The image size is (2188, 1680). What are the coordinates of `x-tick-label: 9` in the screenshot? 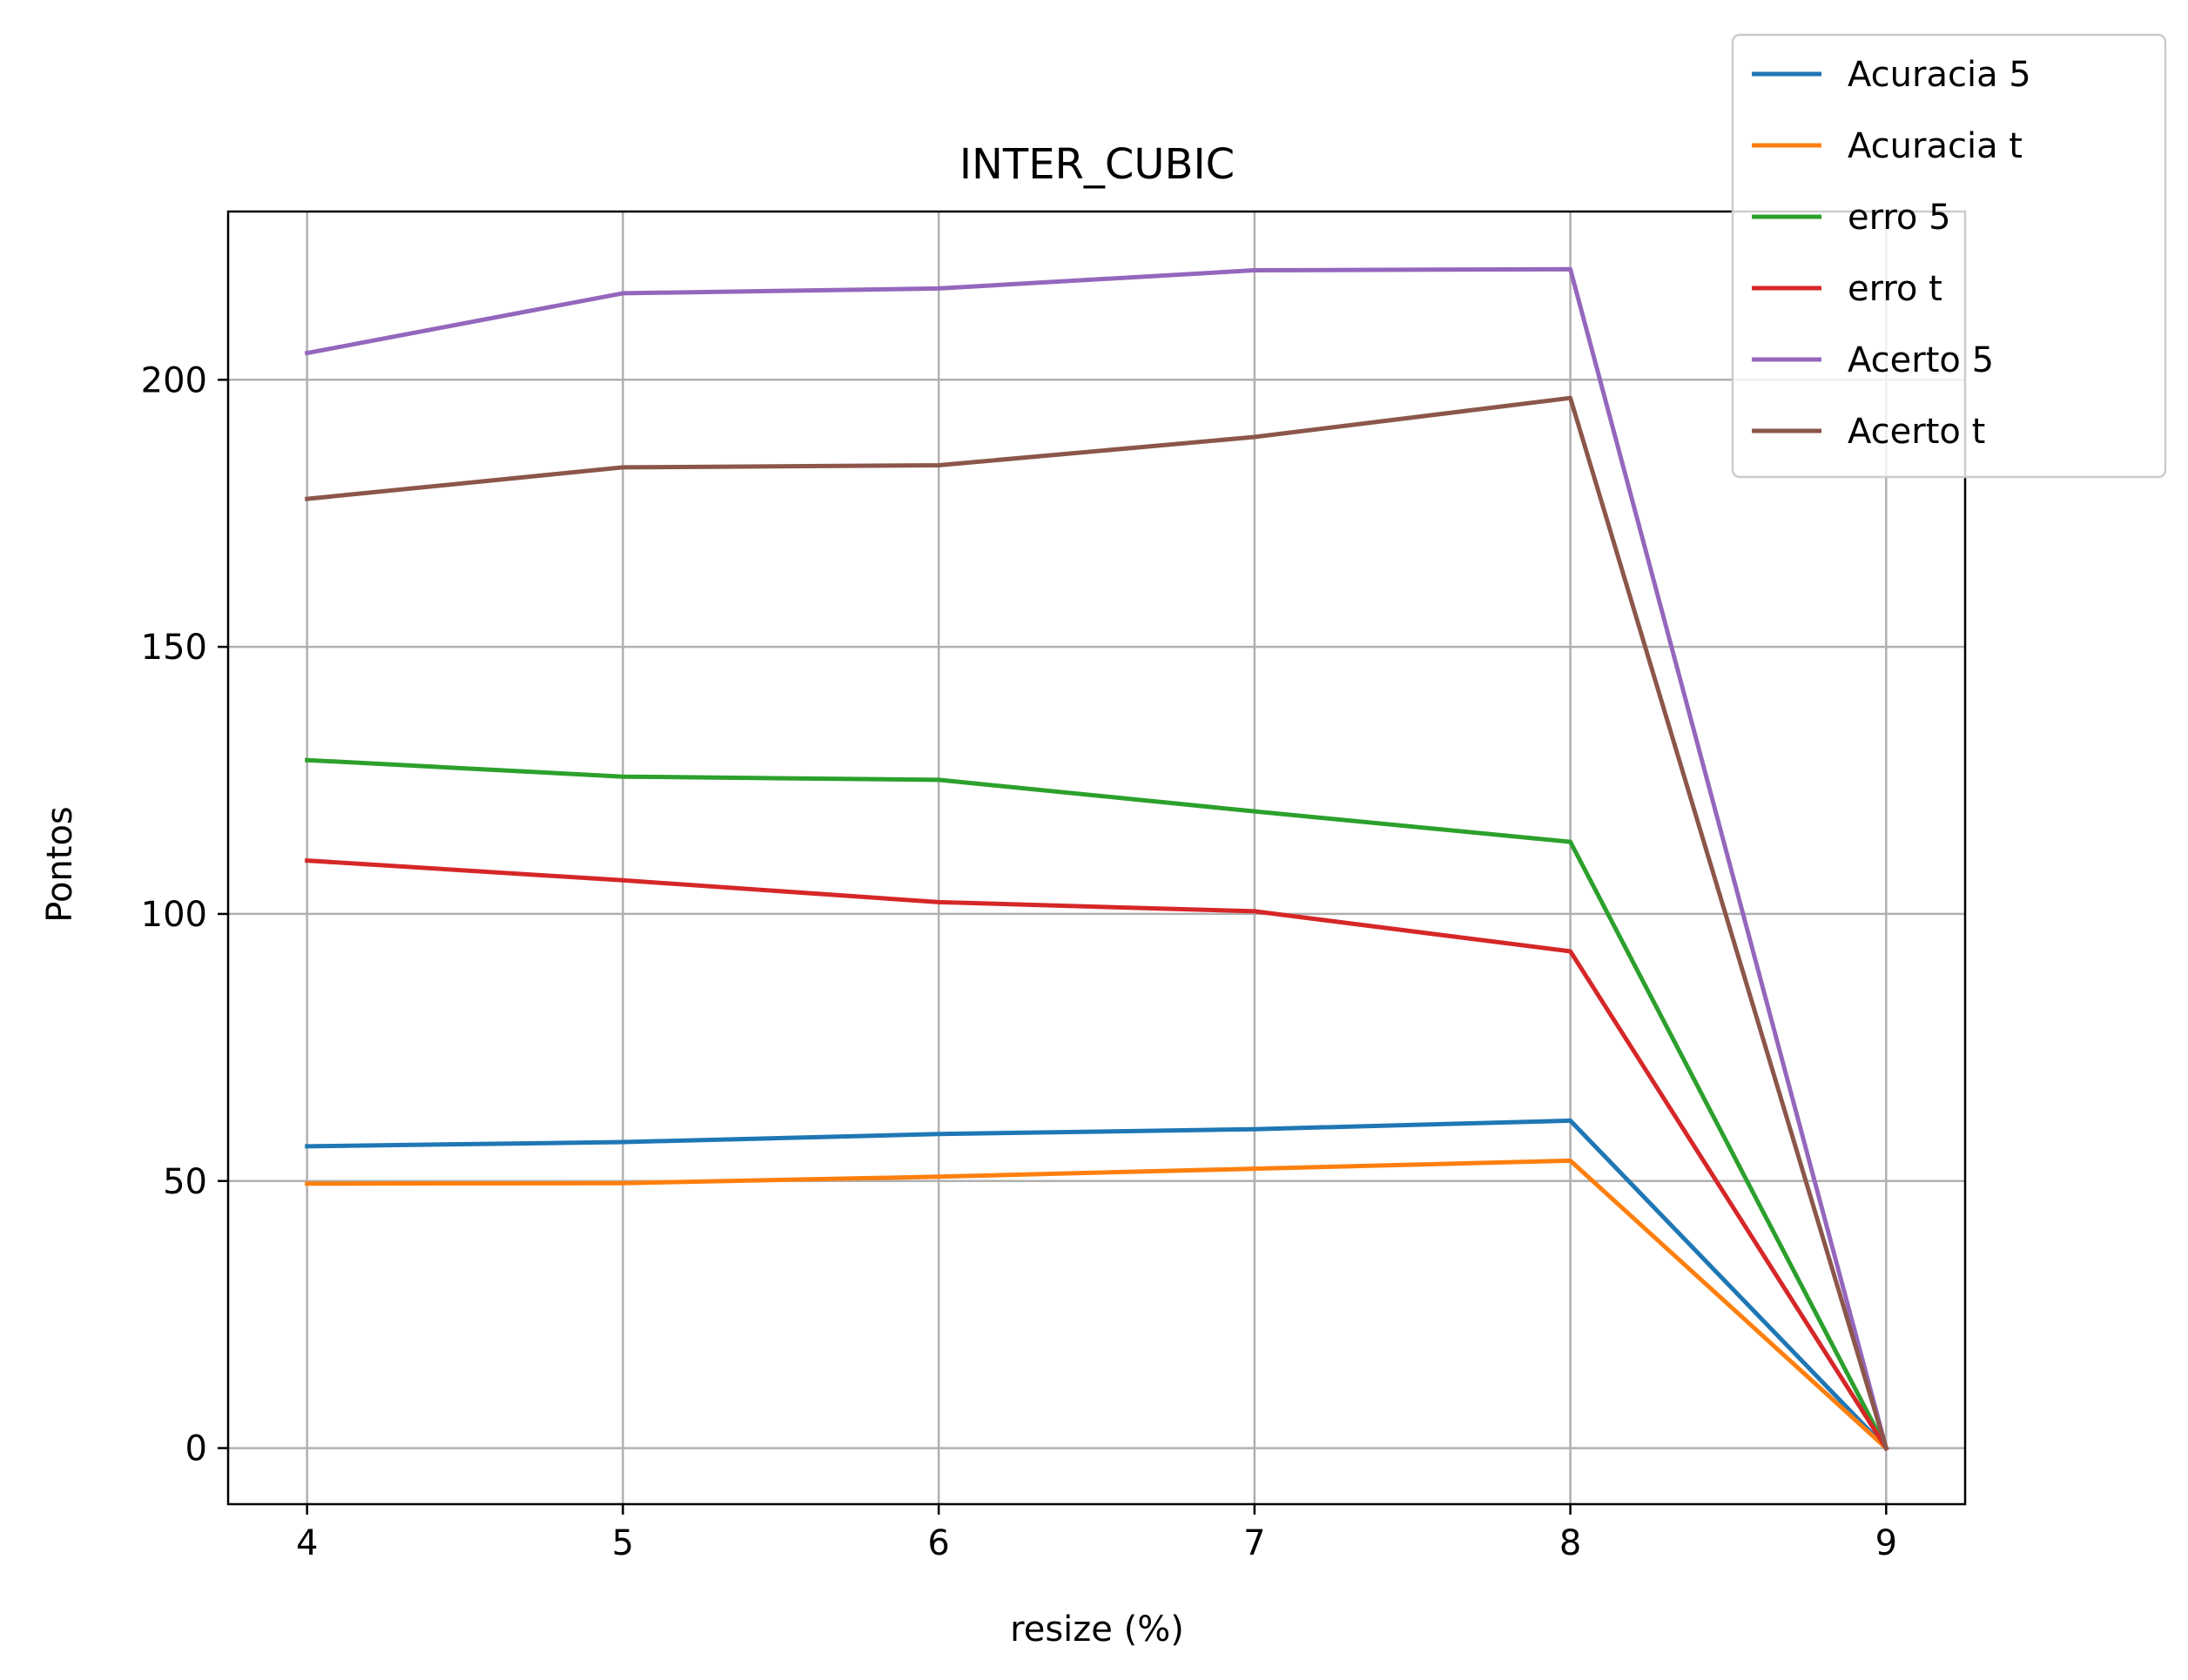 It's located at (1886, 1543).